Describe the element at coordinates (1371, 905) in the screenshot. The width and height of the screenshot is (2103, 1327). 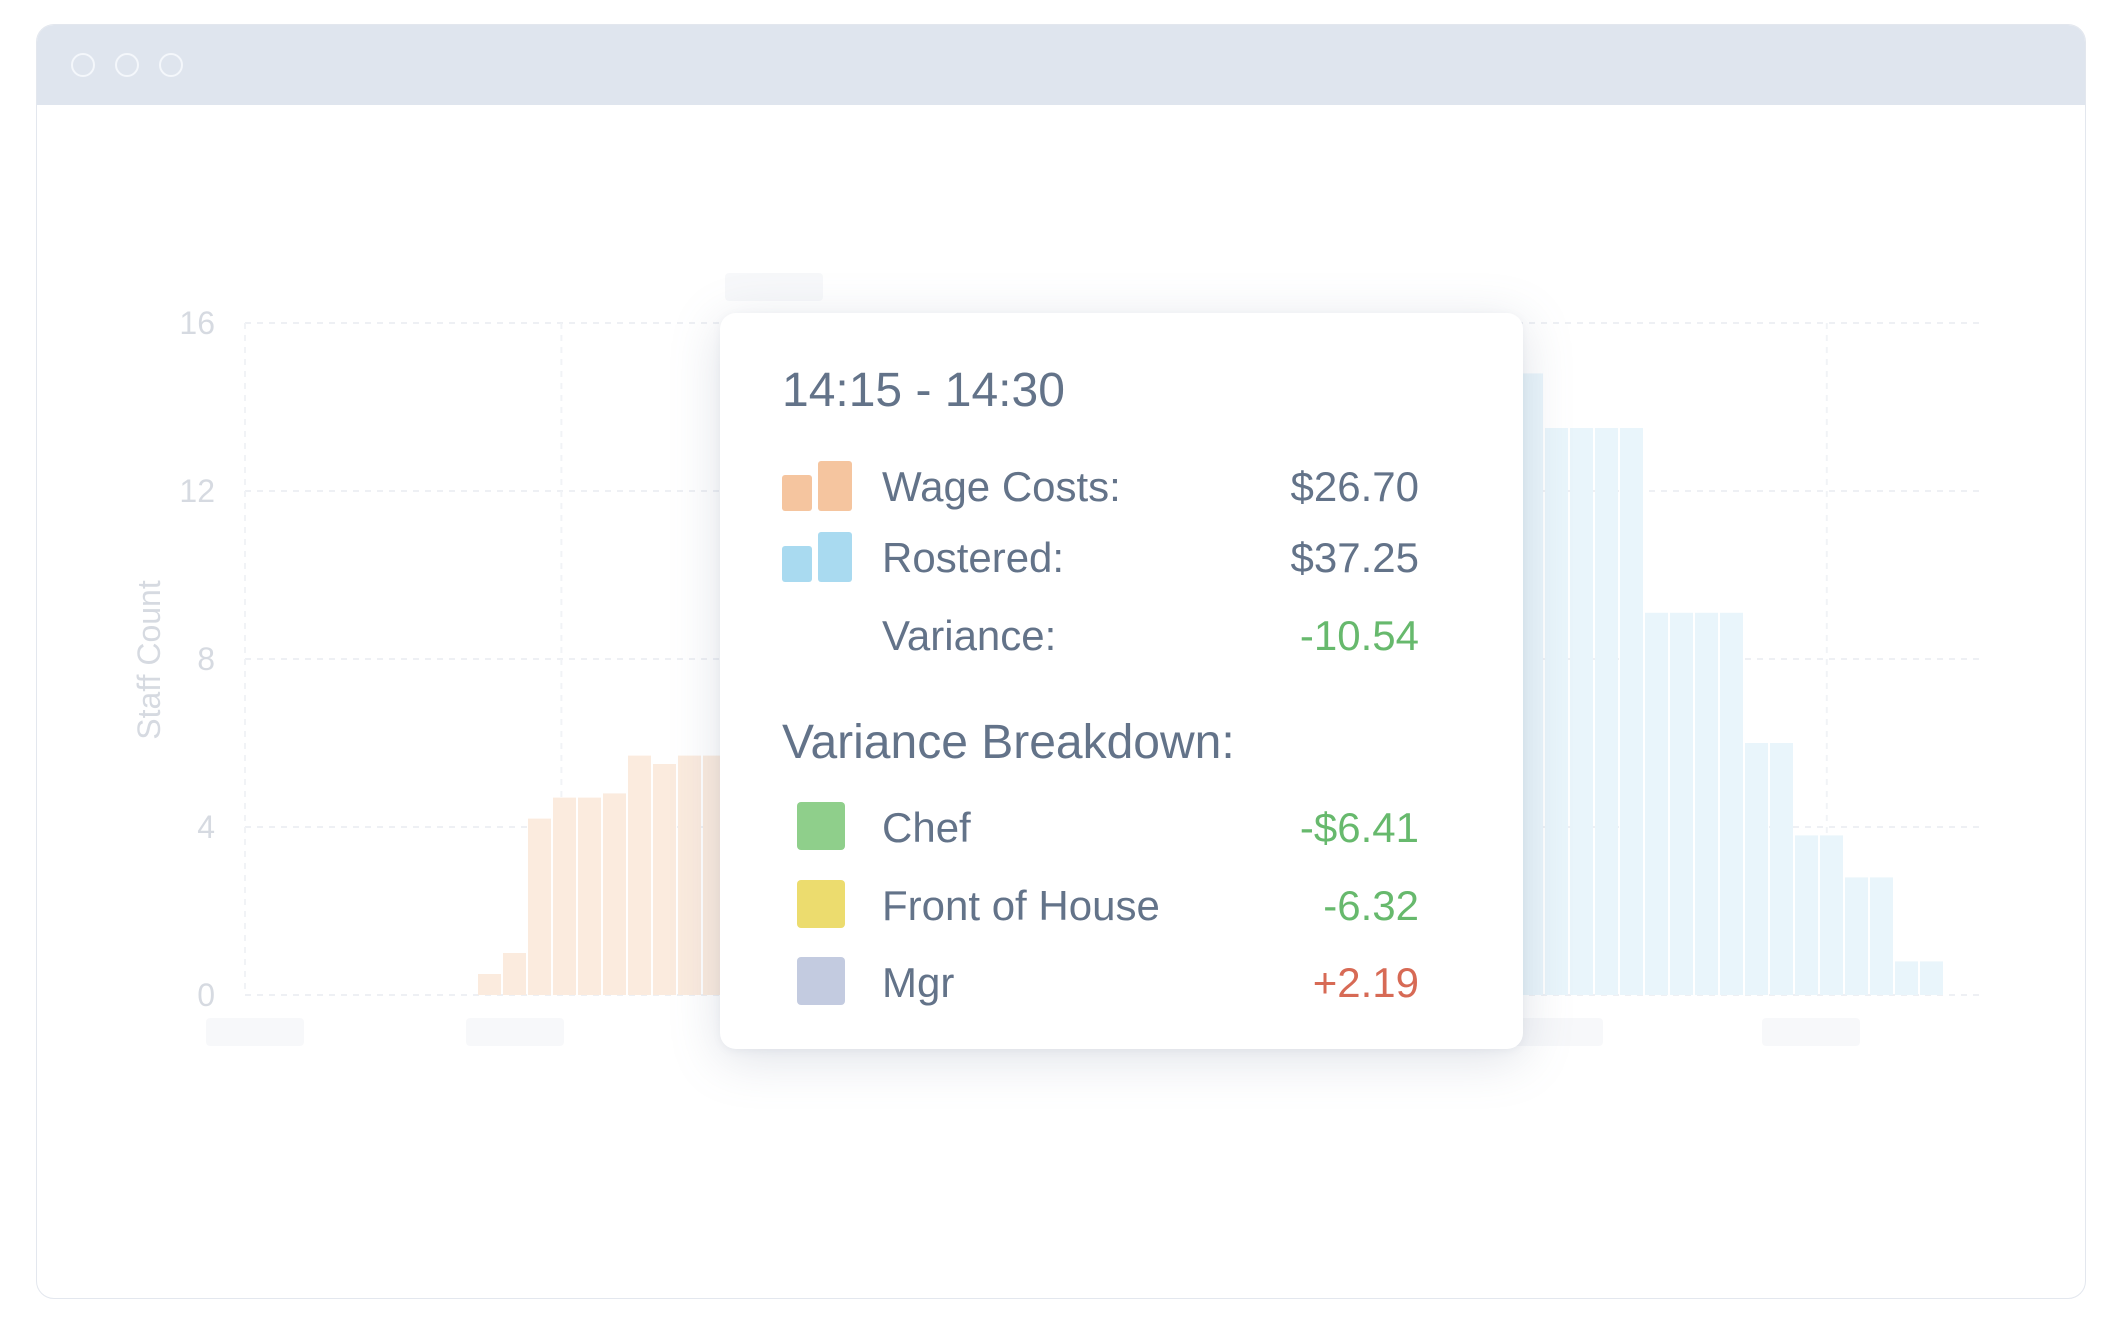
I see `front-of-house-value: -6.32` at that location.